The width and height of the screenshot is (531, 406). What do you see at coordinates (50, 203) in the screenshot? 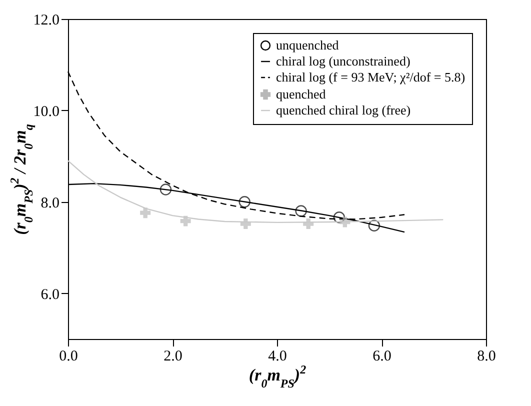
I see `y-tick-label: 8.0` at bounding box center [50, 203].